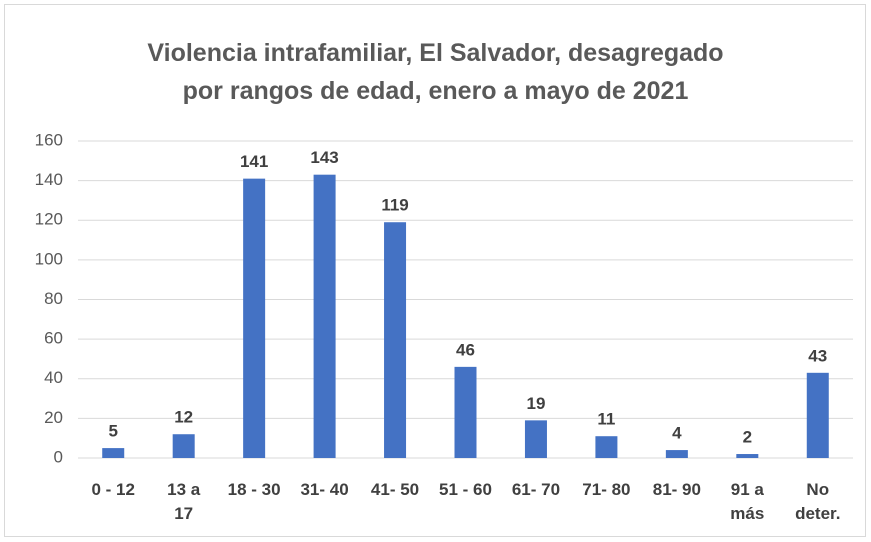 Image resolution: width=871 pixels, height=542 pixels. Describe the element at coordinates (254, 489) in the screenshot. I see `x-tick-label: 18 - 30` at that location.